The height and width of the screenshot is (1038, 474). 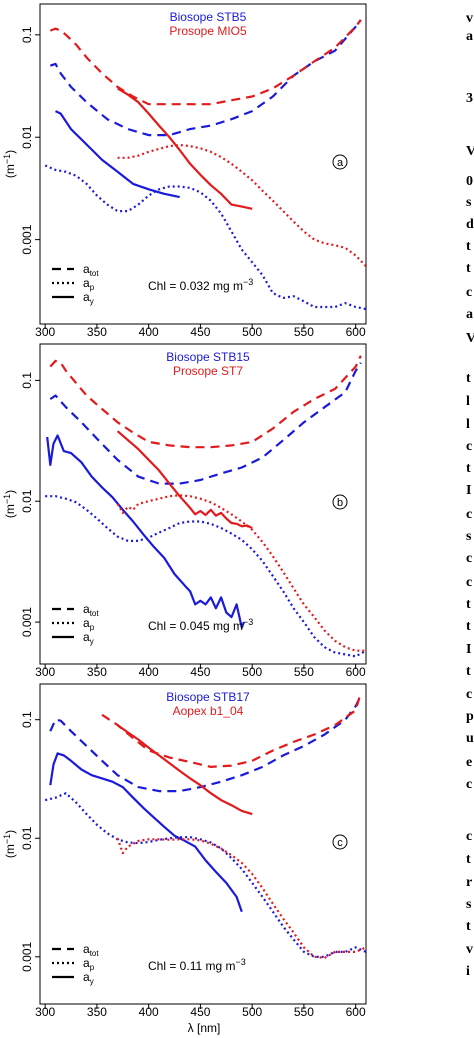 What do you see at coordinates (470, 738) in the screenshot?
I see `cut-char: u` at bounding box center [470, 738].